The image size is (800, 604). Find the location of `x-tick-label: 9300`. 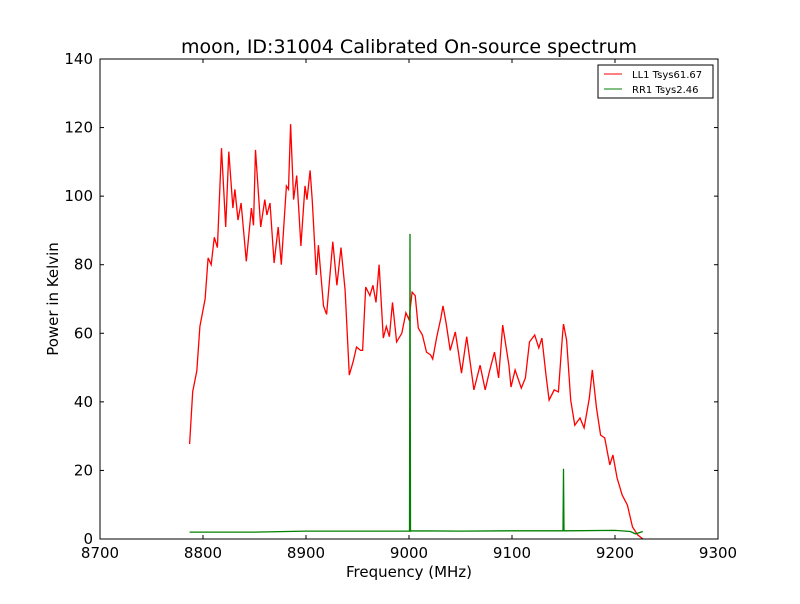

x-tick-label: 9300 is located at coordinates (718, 553).